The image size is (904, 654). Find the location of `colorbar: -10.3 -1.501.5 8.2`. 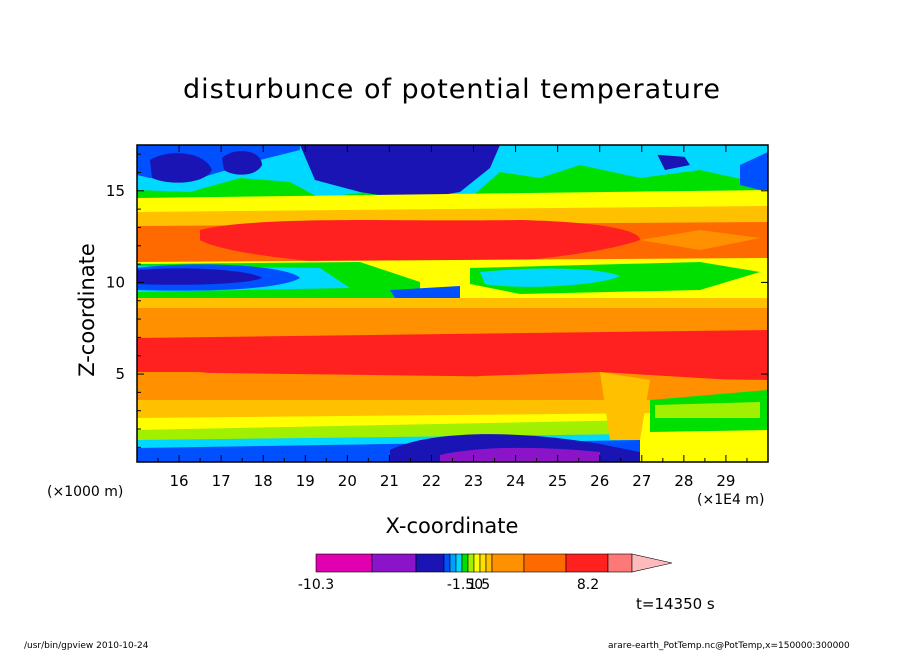

colorbar: -10.3 -1.501.5 8.2 is located at coordinates (485, 573).